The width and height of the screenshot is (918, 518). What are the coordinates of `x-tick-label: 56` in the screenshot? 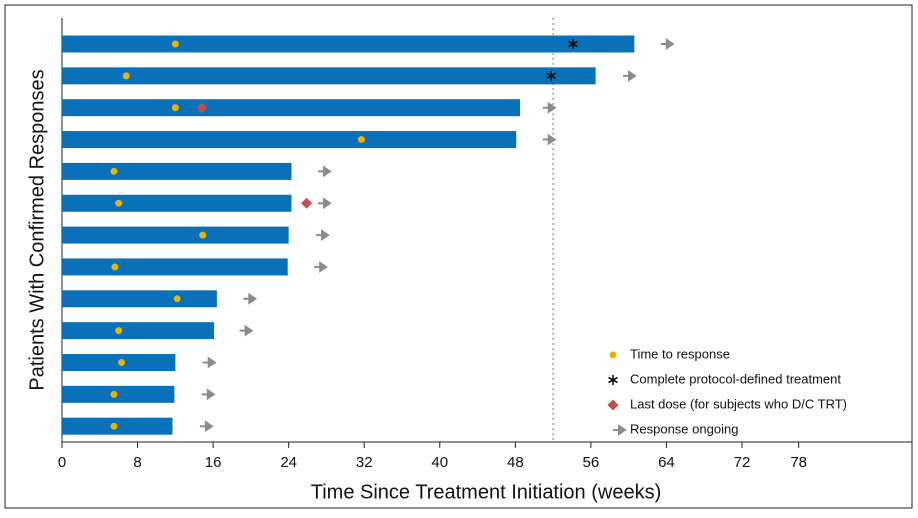 It's located at (591, 462).